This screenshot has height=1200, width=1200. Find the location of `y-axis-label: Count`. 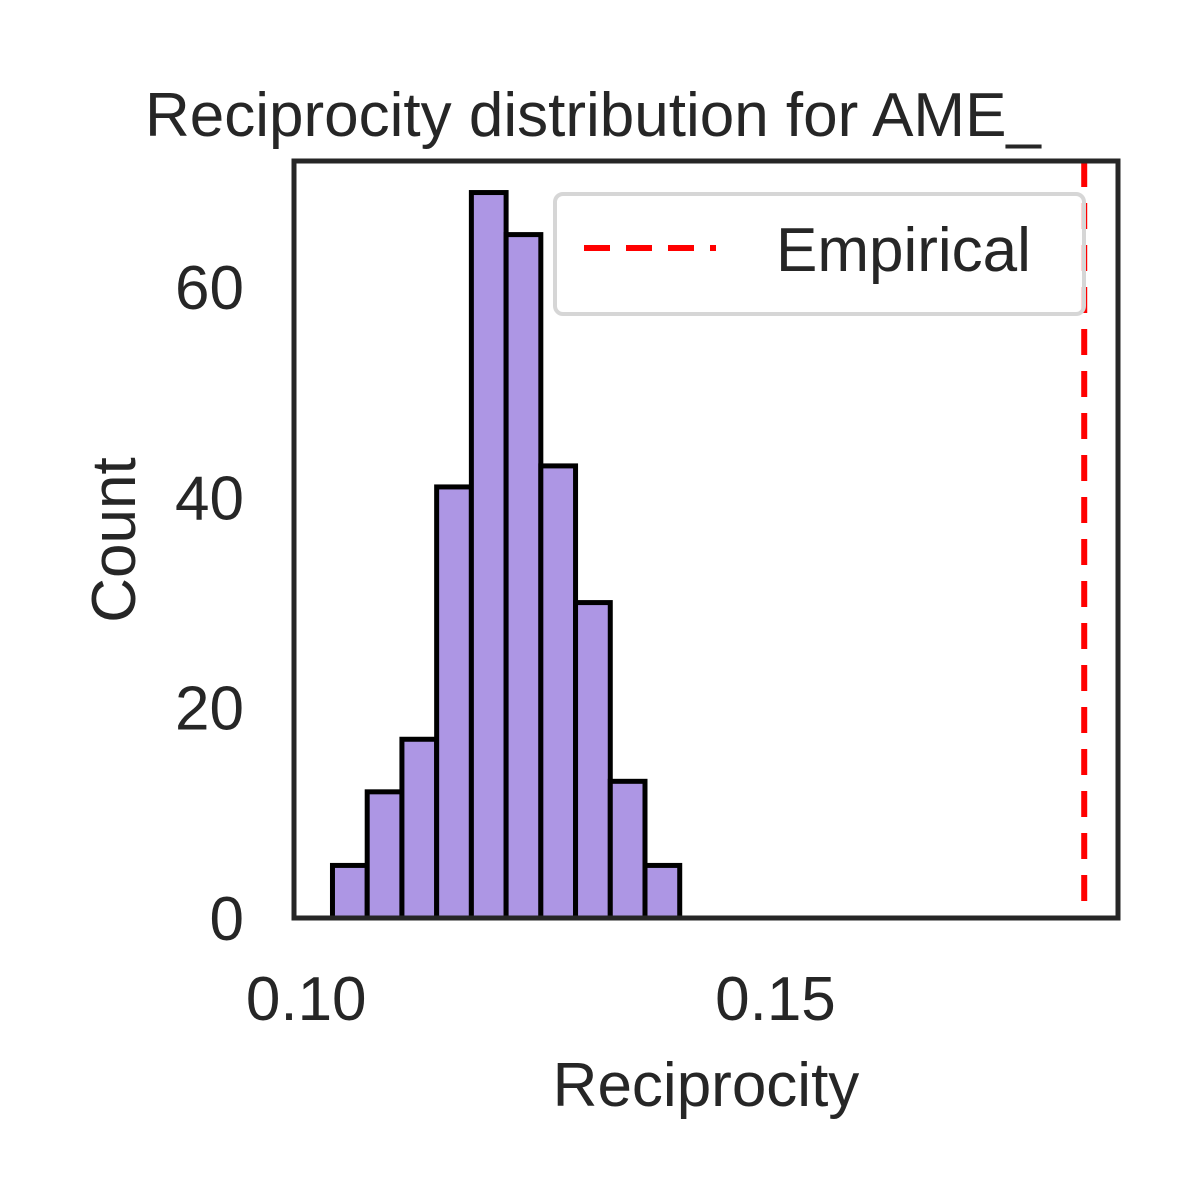

y-axis-label: Count is located at coordinates (114, 539).